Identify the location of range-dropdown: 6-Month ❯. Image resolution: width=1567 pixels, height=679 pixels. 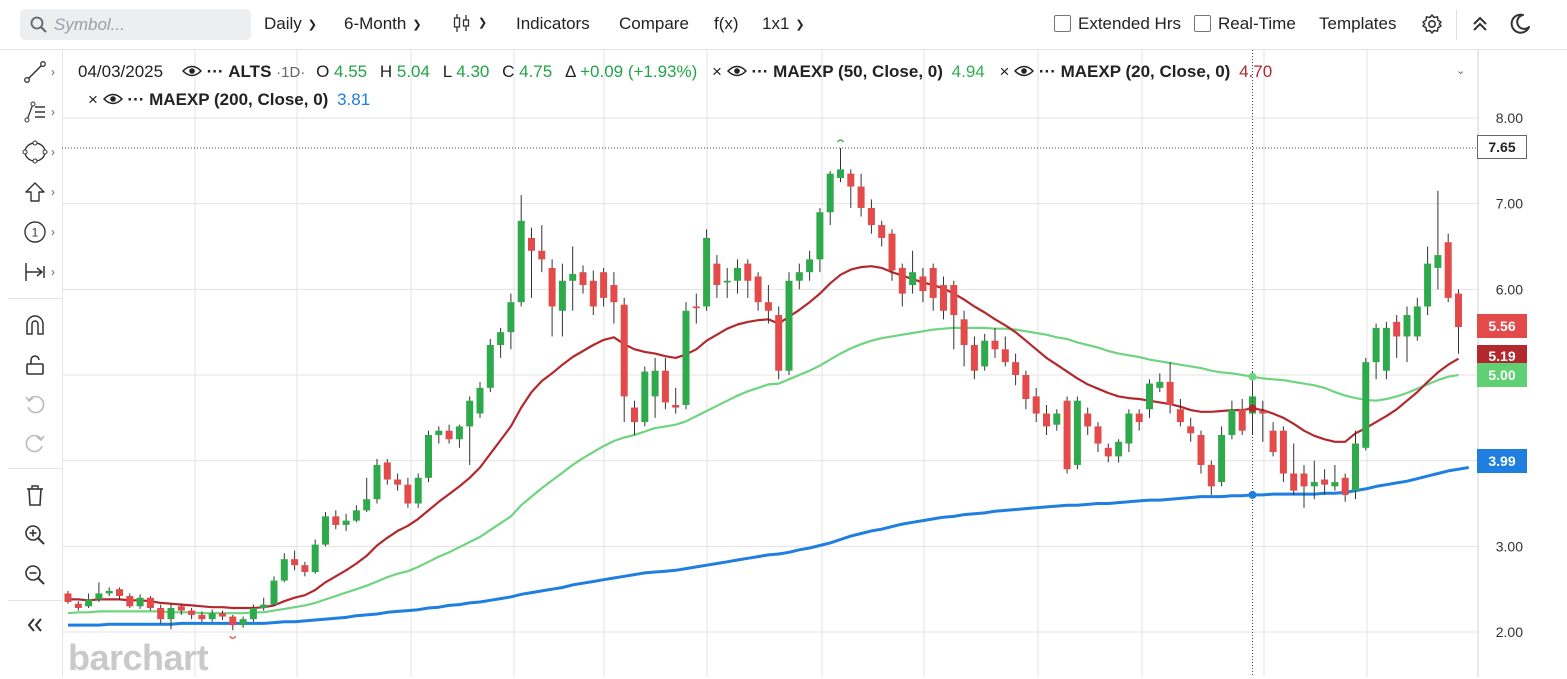
(383, 24).